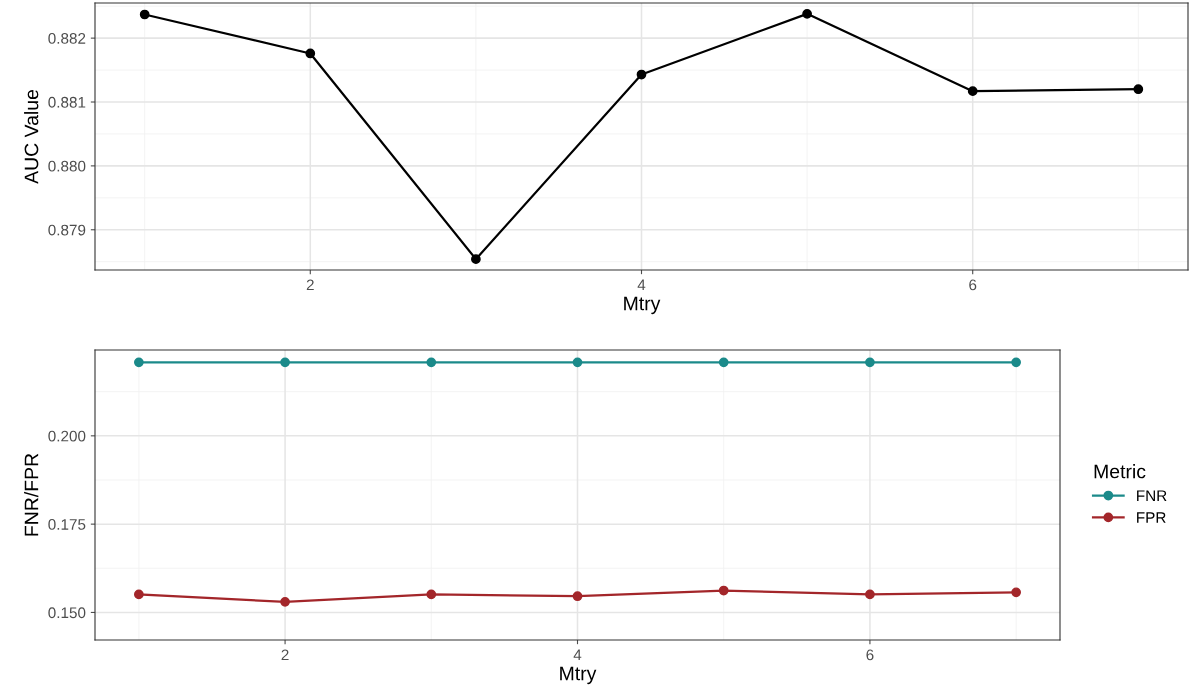 The height and width of the screenshot is (690, 1196). I want to click on y-tick-label: 0.175, so click(67, 524).